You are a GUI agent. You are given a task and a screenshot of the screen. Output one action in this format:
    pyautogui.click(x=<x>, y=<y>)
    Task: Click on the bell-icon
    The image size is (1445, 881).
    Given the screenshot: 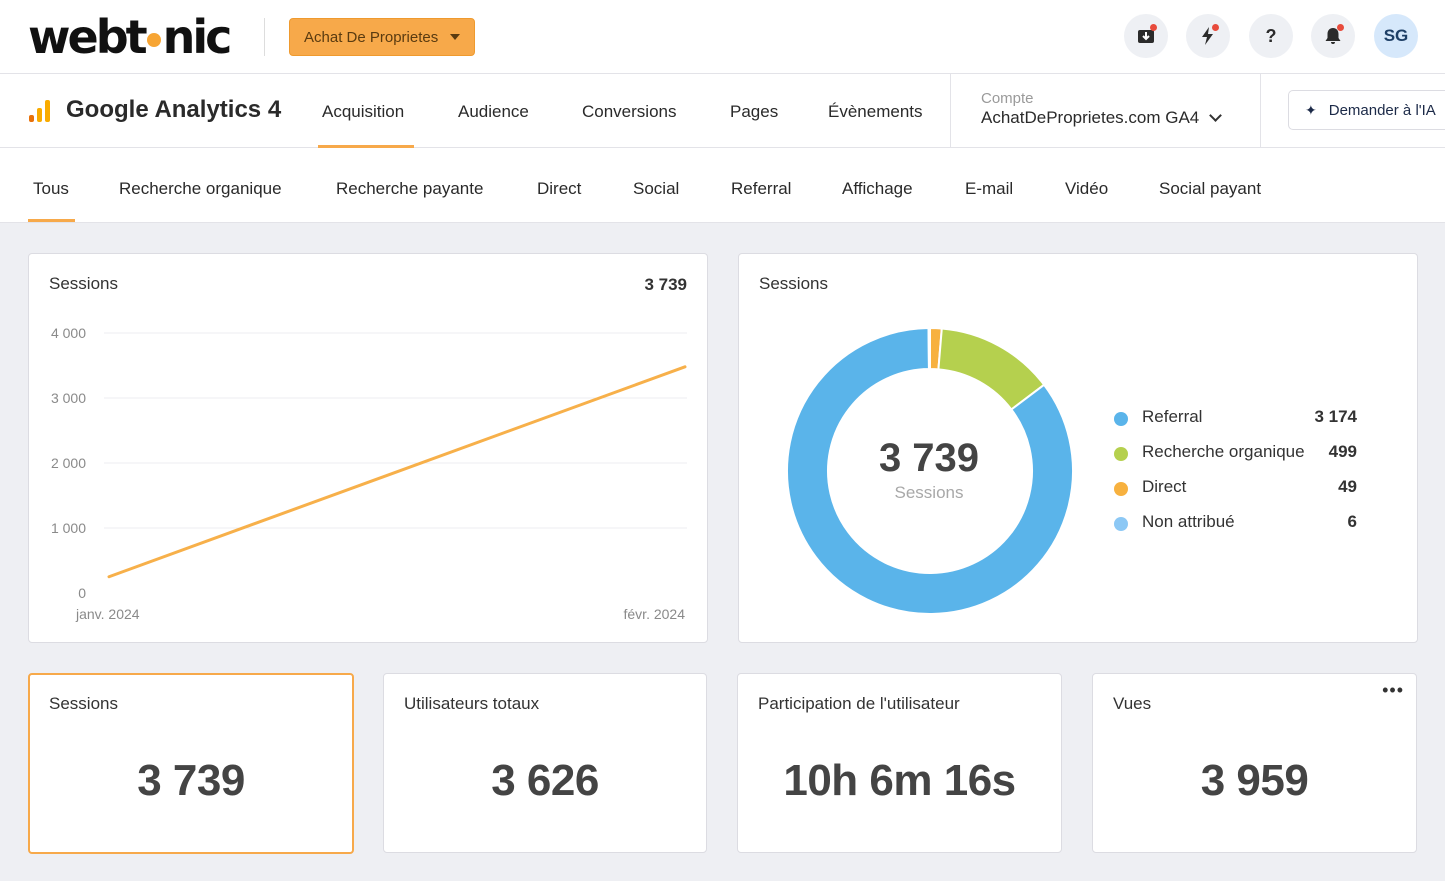 What is the action you would take?
    pyautogui.click(x=1333, y=36)
    